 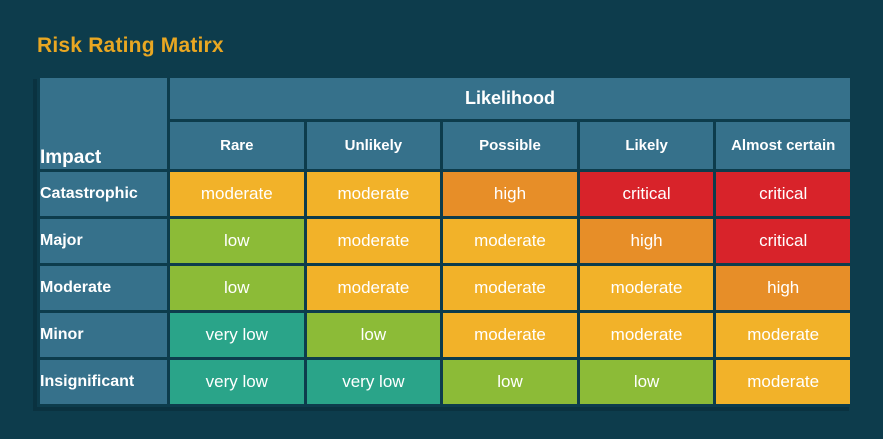 I want to click on matrix-row: Major low moderate moderate high critical, so click(x=445, y=241).